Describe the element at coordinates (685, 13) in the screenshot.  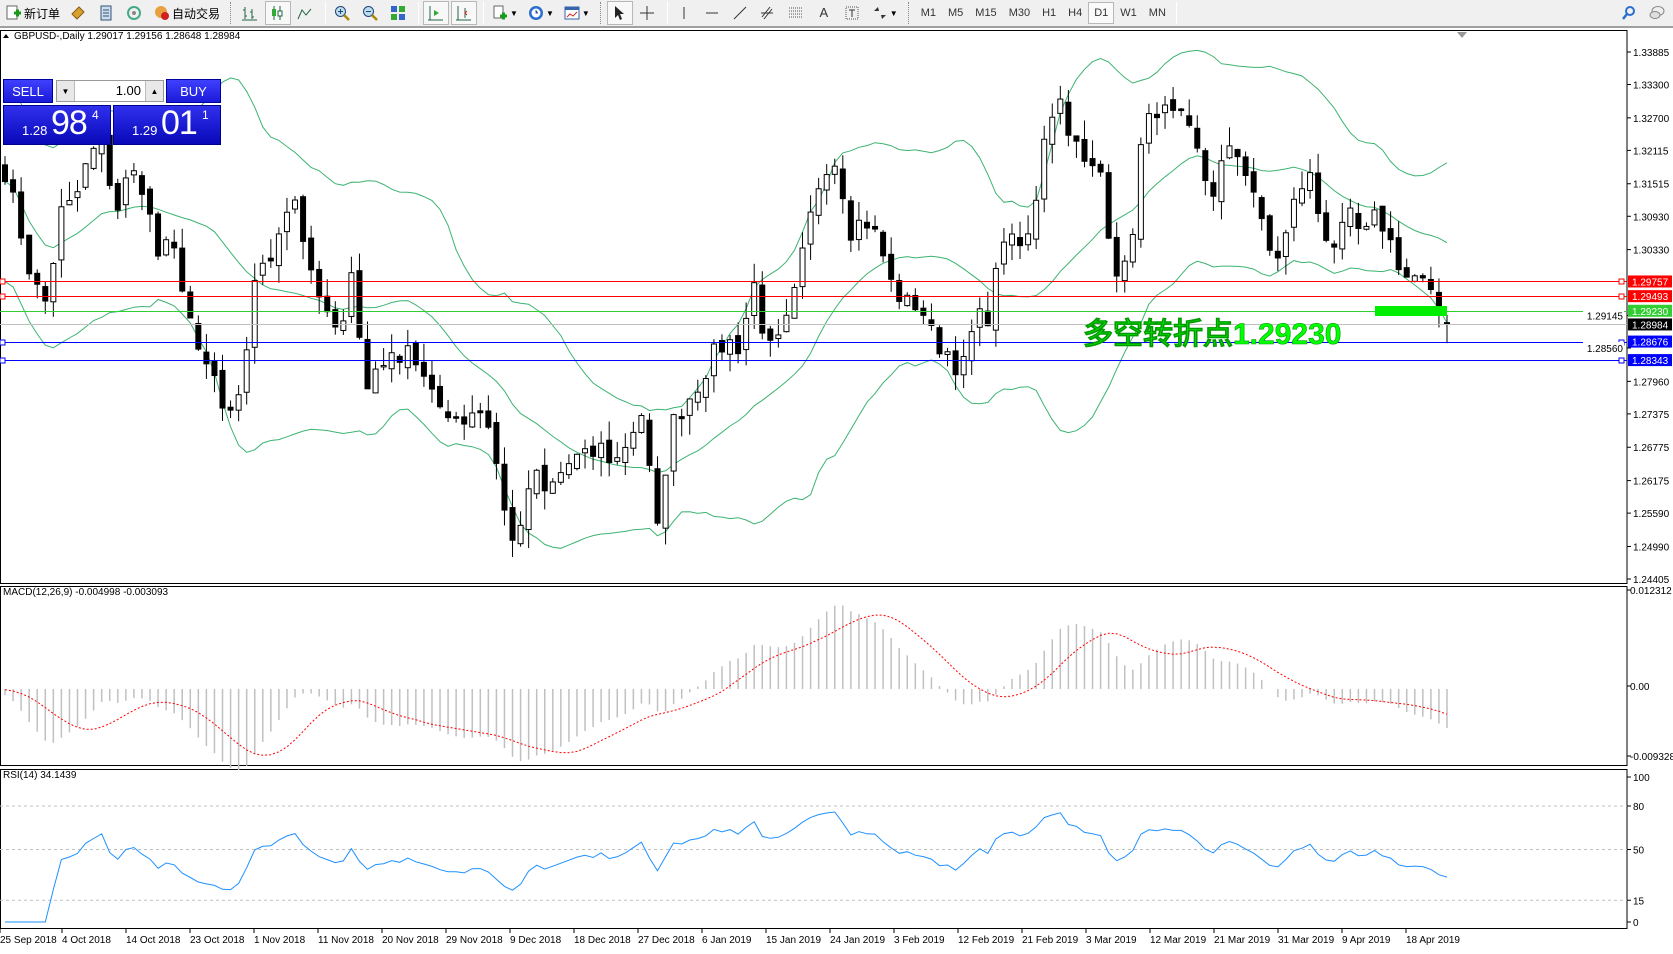
I see `vertical-line-button` at that location.